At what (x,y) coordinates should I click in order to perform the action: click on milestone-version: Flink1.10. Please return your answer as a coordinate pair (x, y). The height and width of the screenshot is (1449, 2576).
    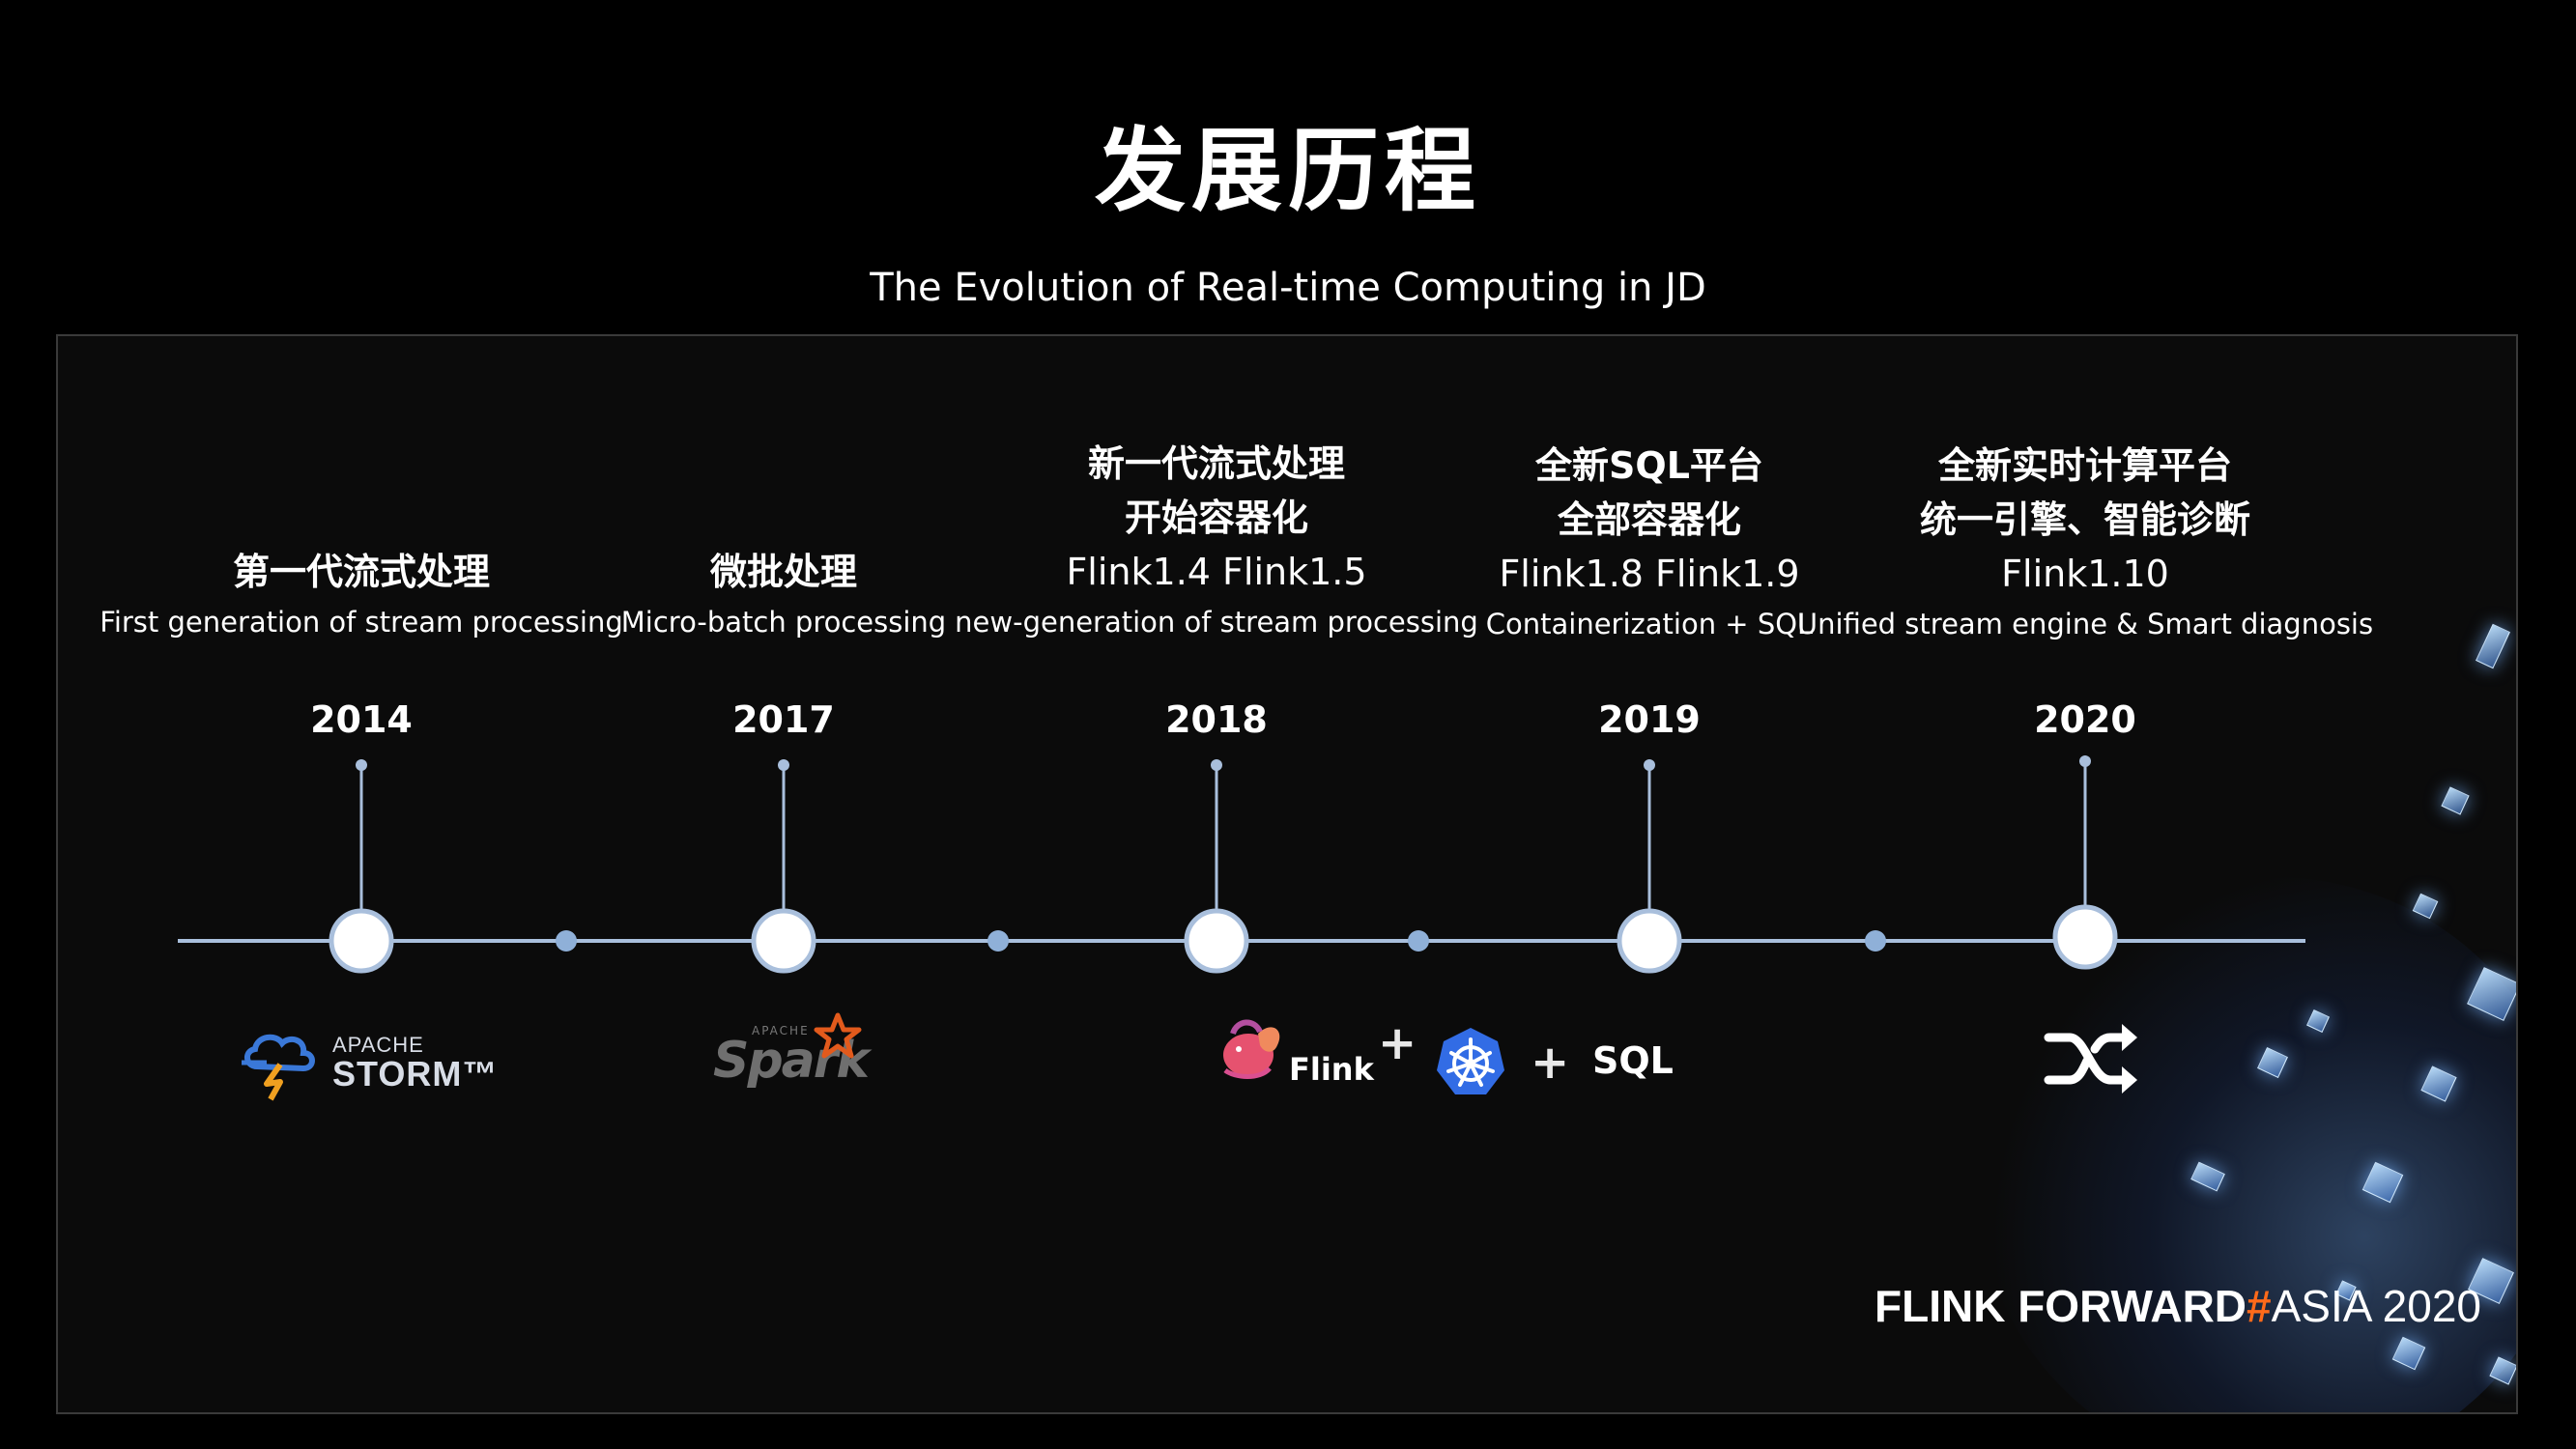
    Looking at the image, I should click on (2085, 574).